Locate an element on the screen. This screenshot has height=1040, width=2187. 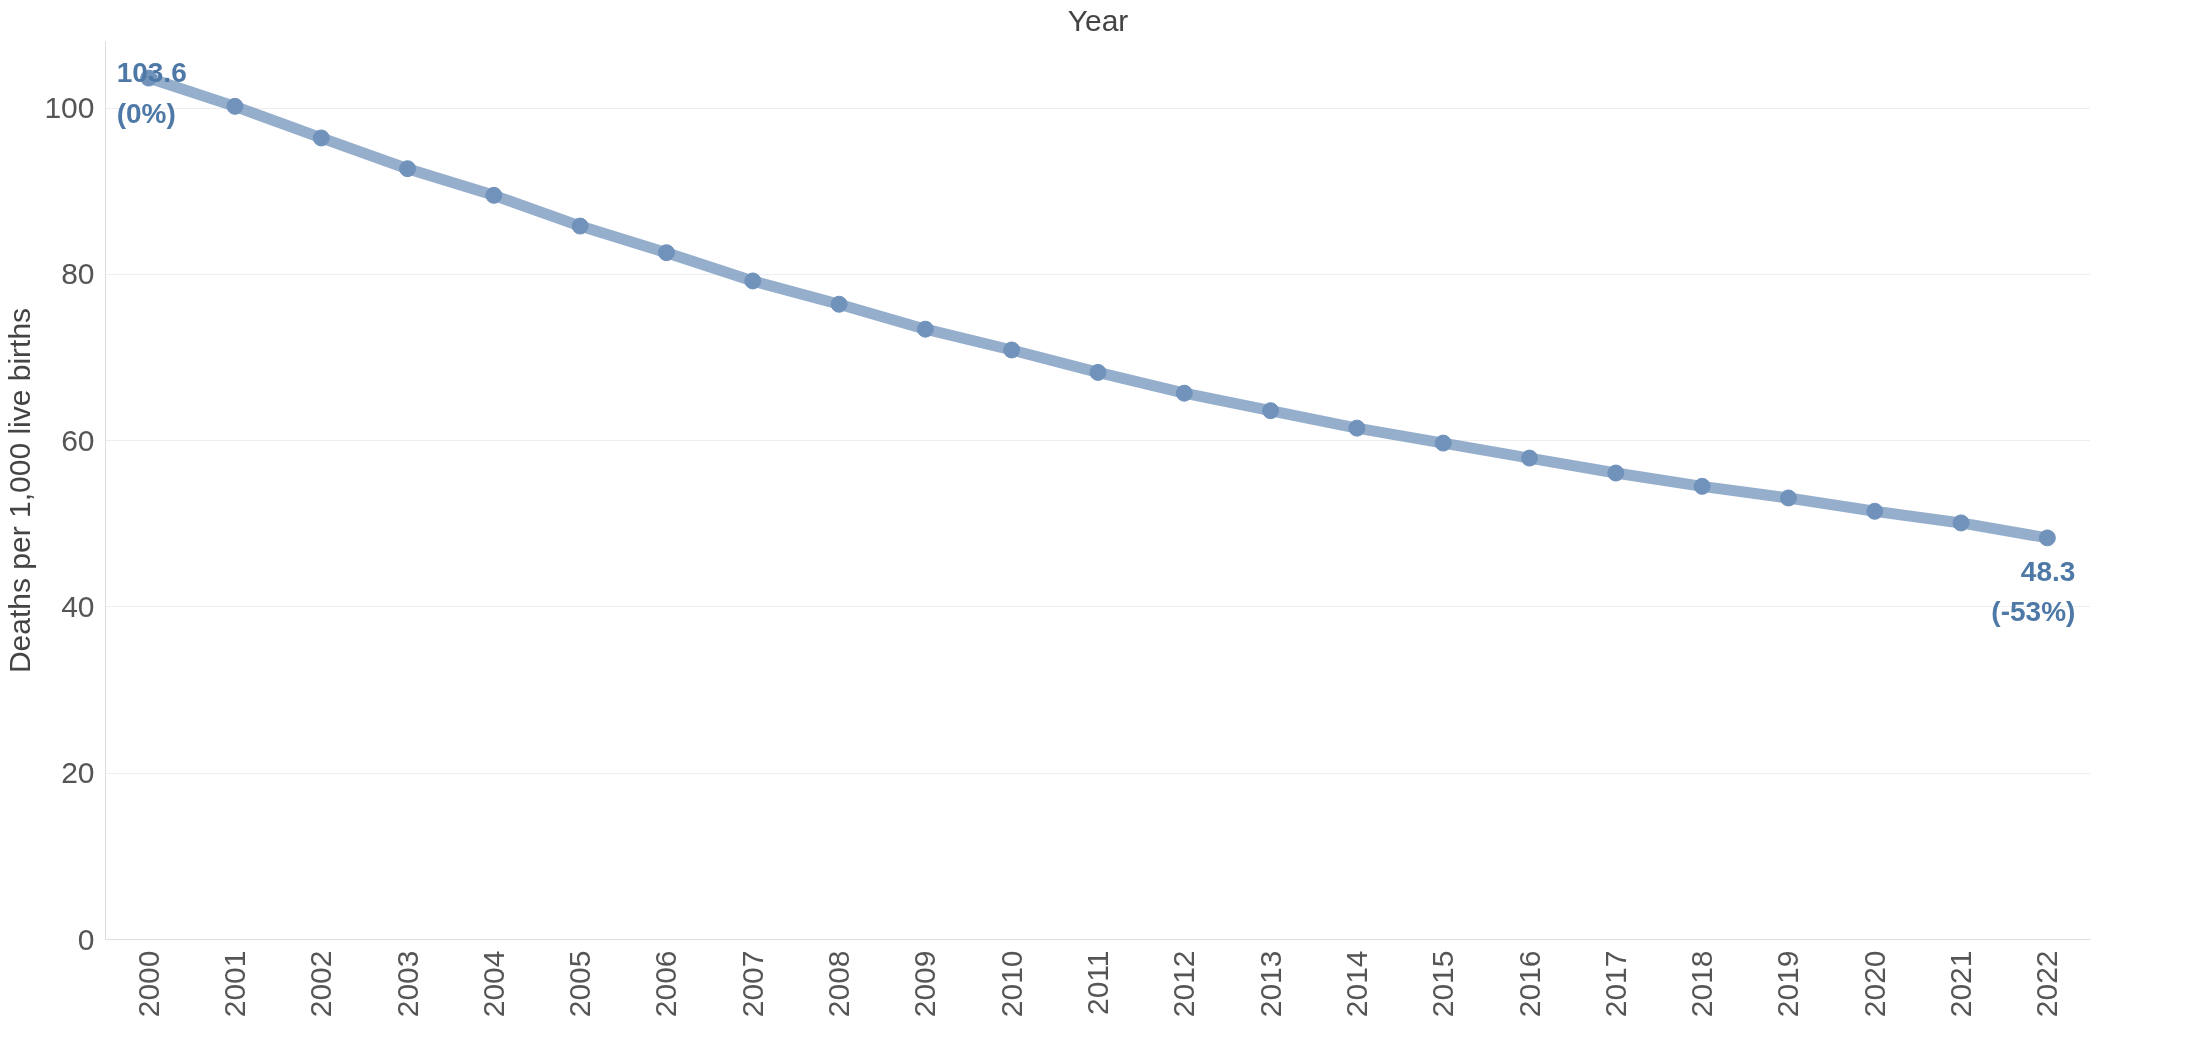
x-tick-label: 2017 is located at coordinates (1615, 984).